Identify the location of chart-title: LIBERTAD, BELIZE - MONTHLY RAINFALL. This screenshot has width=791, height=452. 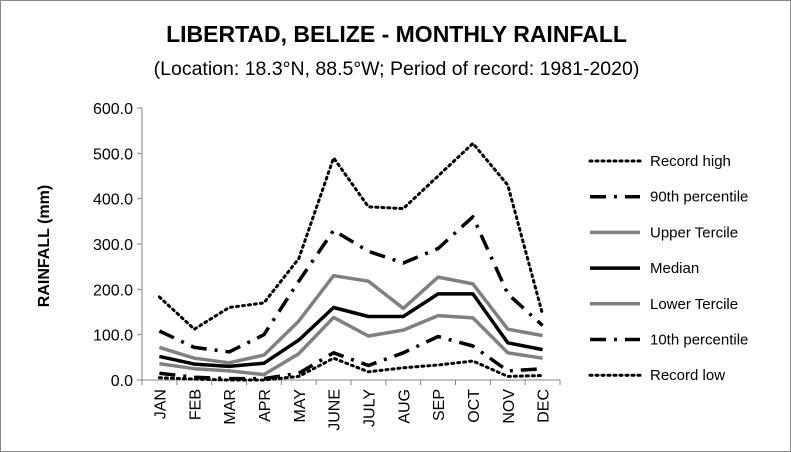
(396, 34).